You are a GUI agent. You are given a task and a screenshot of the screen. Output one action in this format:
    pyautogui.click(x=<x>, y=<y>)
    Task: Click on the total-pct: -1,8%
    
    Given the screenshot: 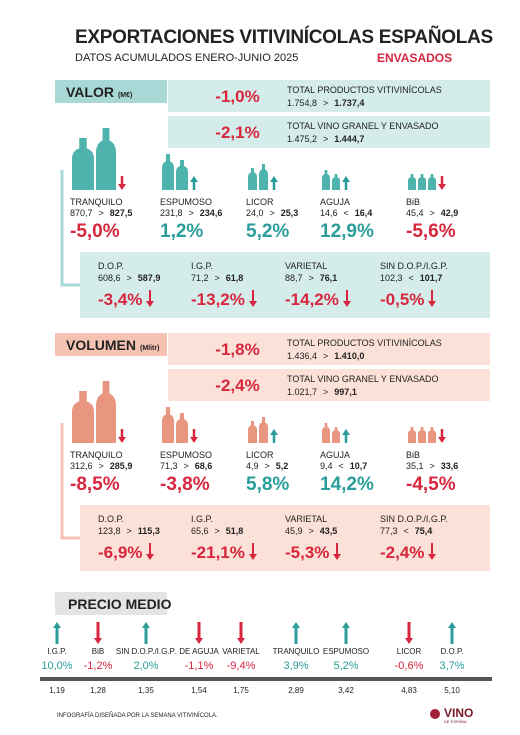 What is the action you would take?
    pyautogui.click(x=237, y=349)
    